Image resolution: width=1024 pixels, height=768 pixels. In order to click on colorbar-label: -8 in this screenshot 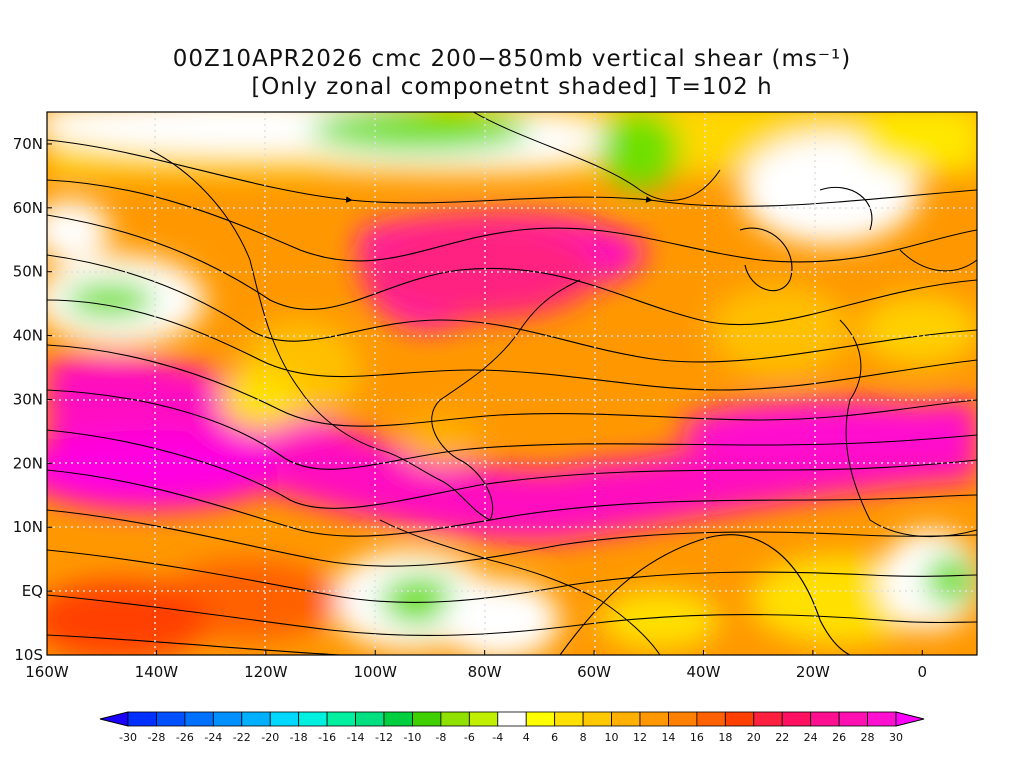, I will do `click(440, 737)`.